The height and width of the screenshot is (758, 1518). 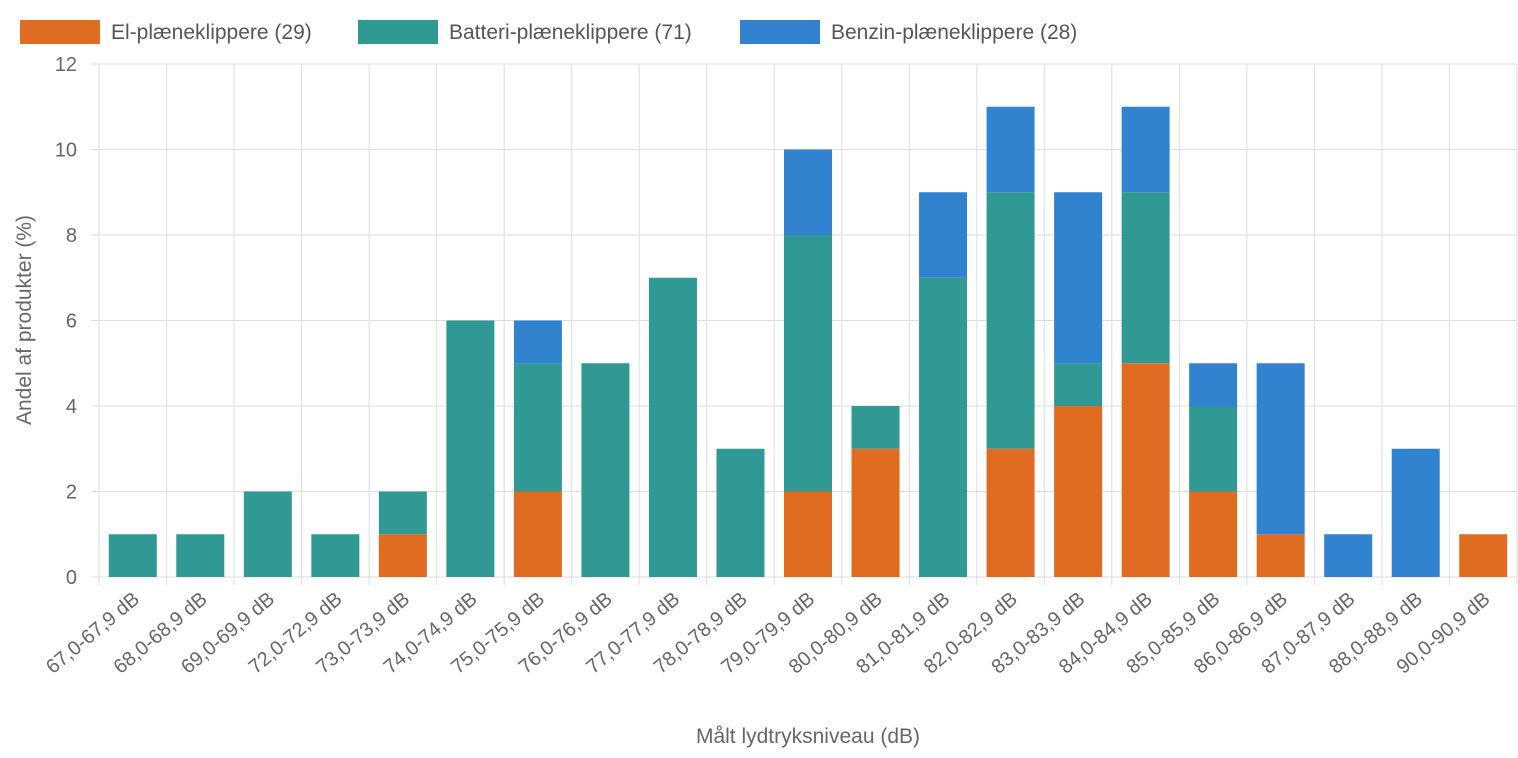 What do you see at coordinates (211, 32) in the screenshot?
I see `legend-label: El-plæneklippere (29)` at bounding box center [211, 32].